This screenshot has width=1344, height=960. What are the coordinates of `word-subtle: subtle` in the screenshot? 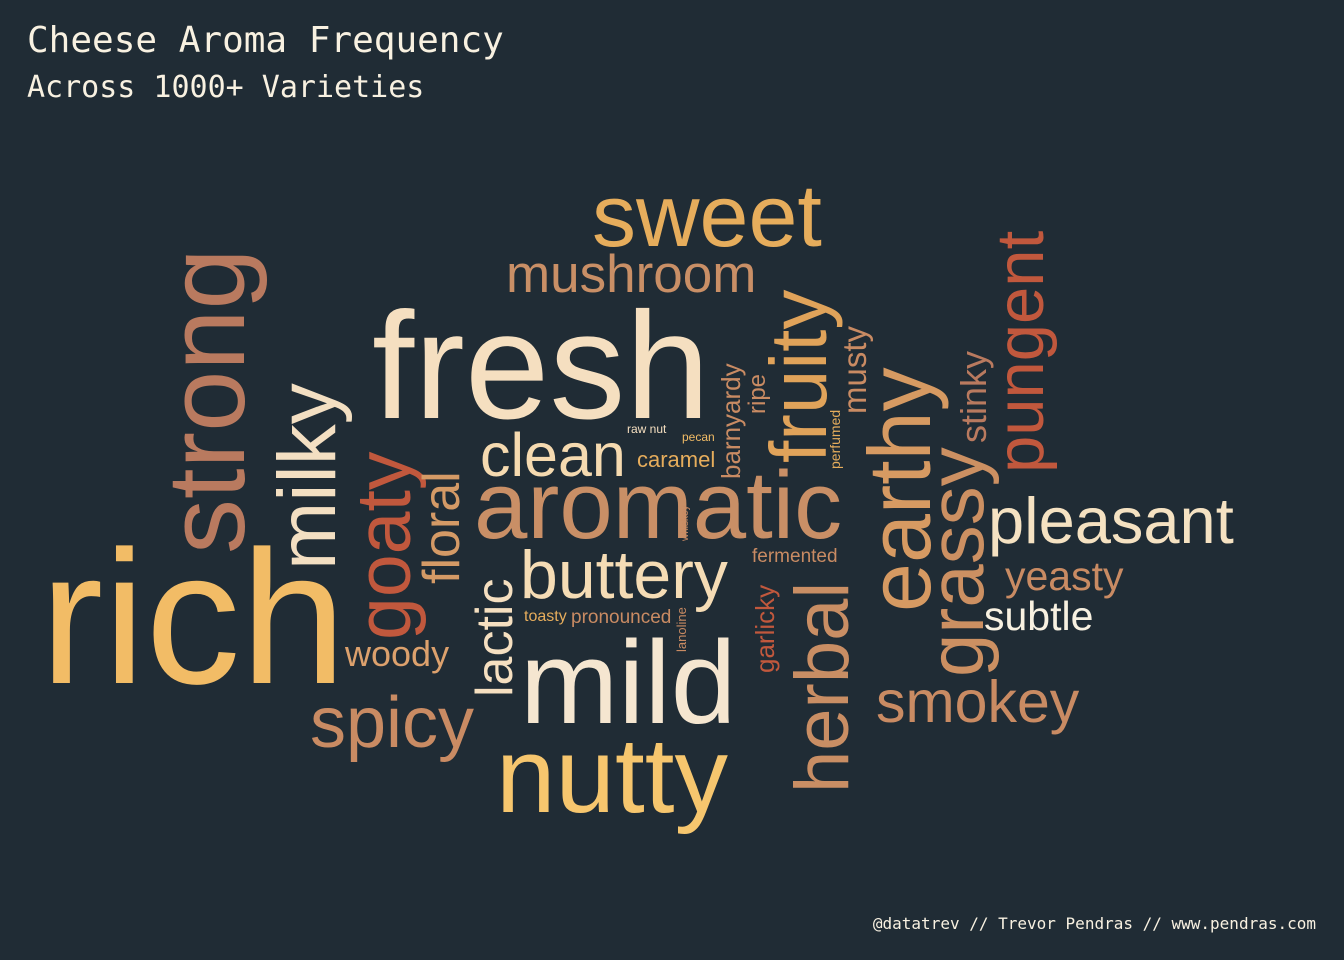 It's located at (1038, 616).